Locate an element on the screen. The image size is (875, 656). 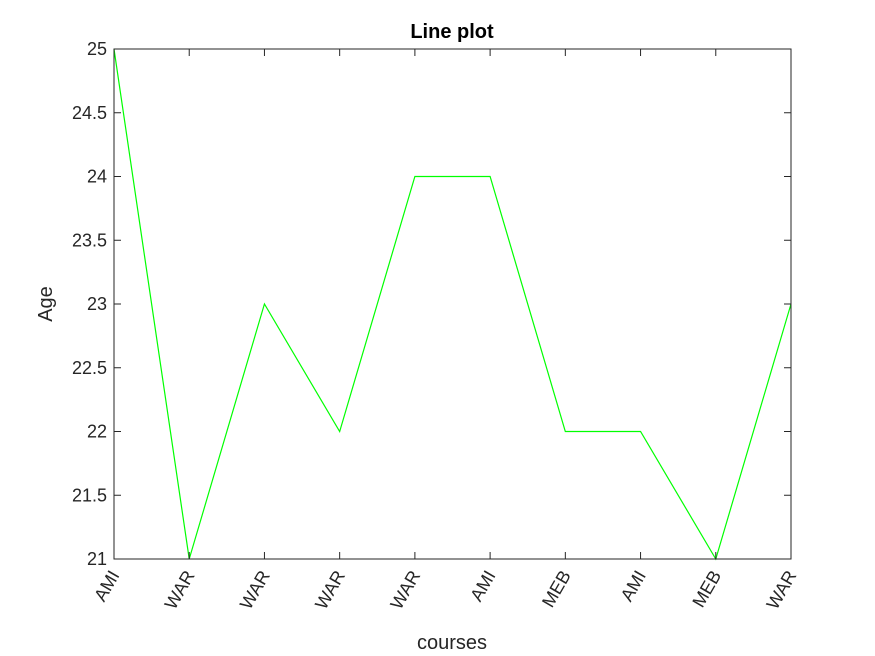
y-tick-label: 23.5 is located at coordinates (89, 240).